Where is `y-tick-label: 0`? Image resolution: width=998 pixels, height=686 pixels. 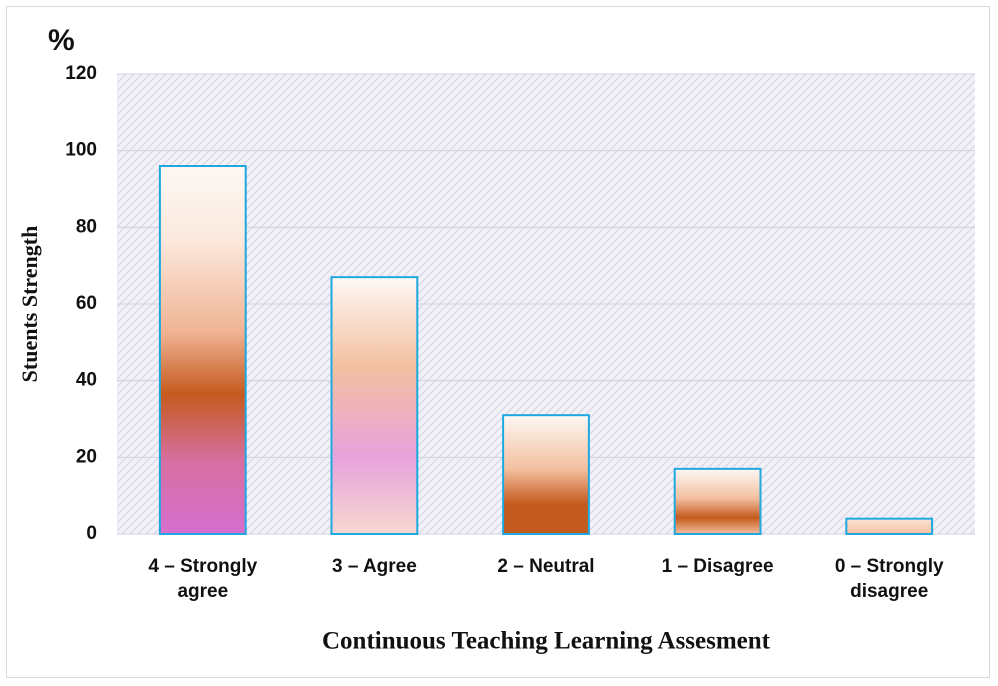 y-tick-label: 0 is located at coordinates (91, 533).